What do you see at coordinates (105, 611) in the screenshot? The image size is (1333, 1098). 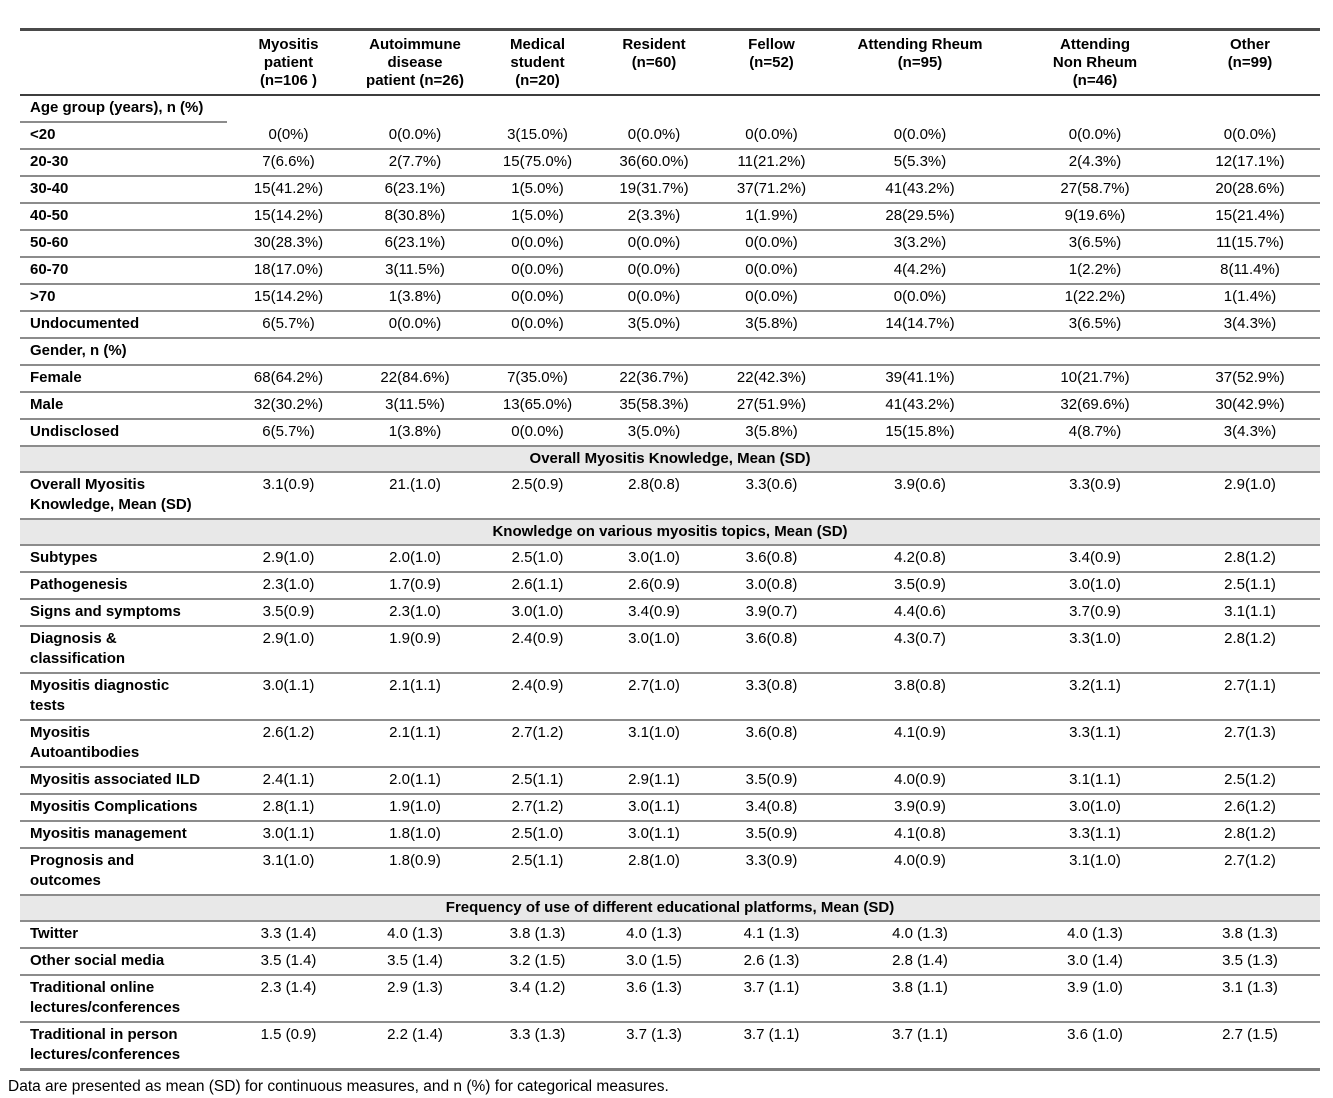 I see `row-label: Signs and symptoms` at bounding box center [105, 611].